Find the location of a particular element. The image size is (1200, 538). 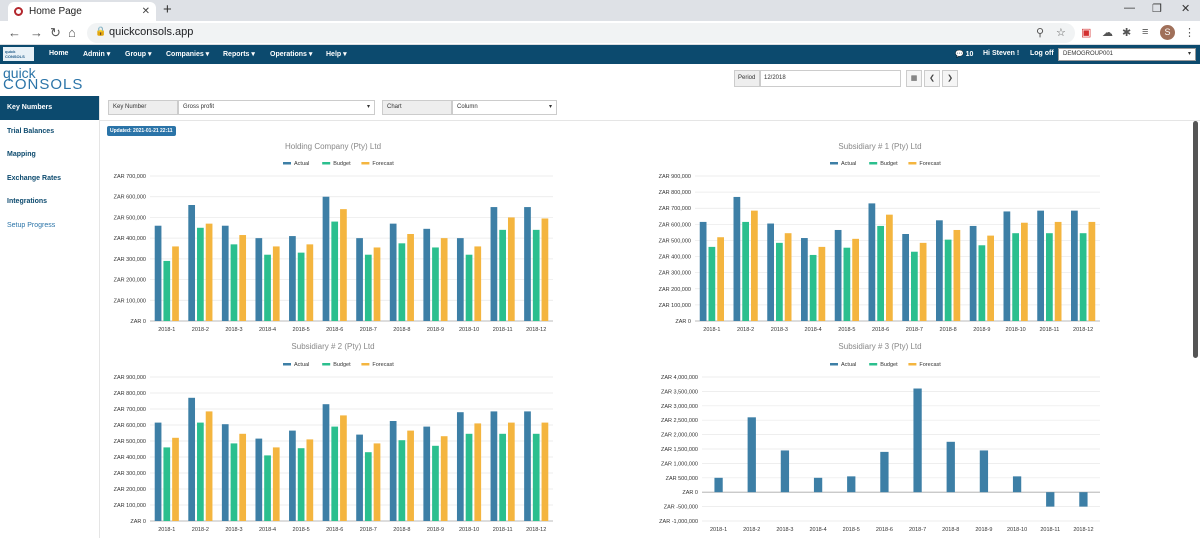

sidebar-item-setup-progress: Setup Progress is located at coordinates (31, 225).